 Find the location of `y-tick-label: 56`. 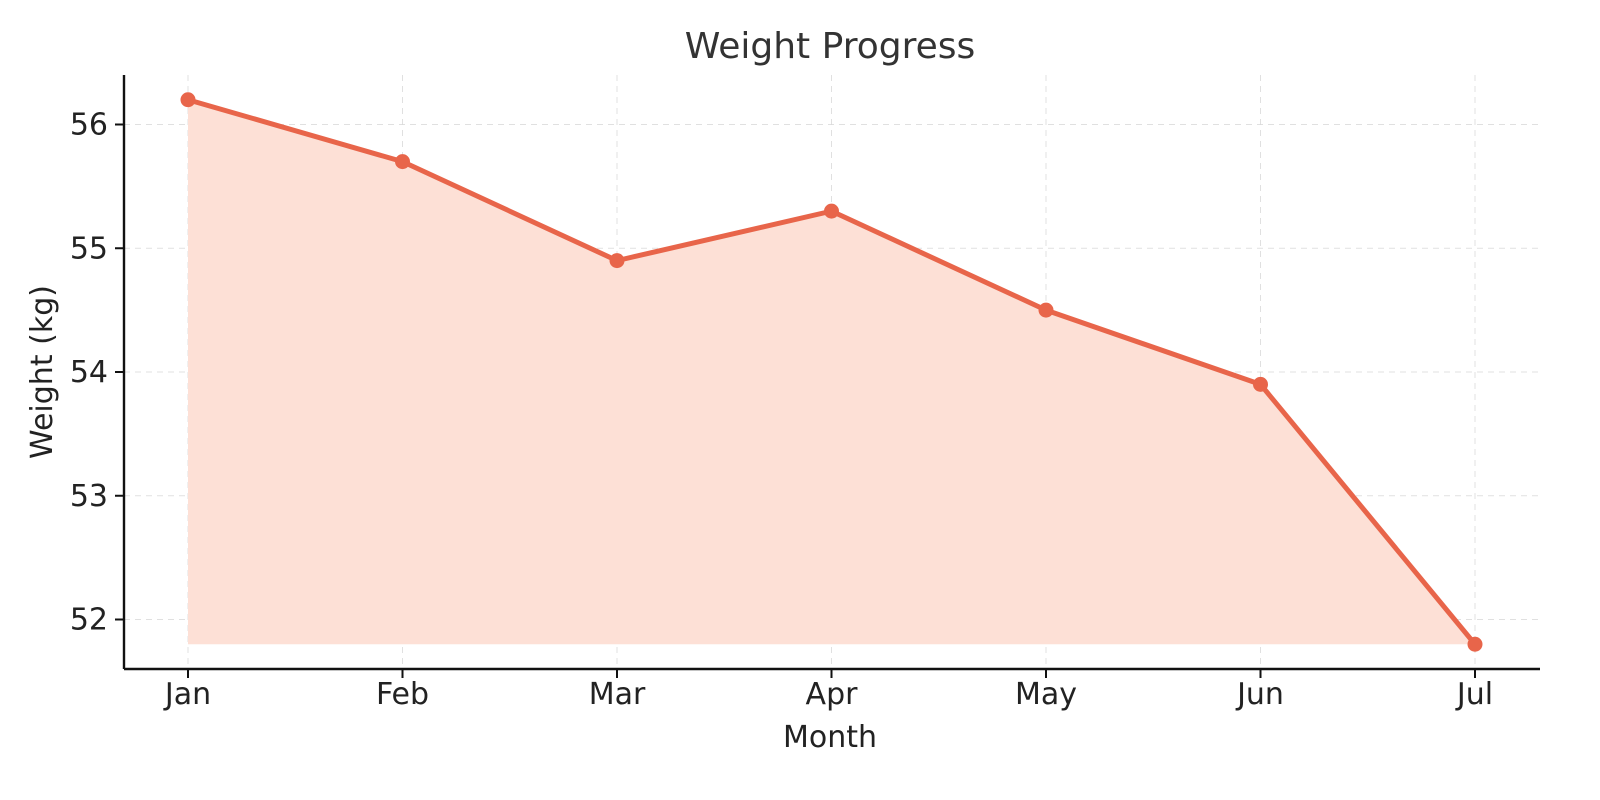

y-tick-label: 56 is located at coordinates (89, 125).